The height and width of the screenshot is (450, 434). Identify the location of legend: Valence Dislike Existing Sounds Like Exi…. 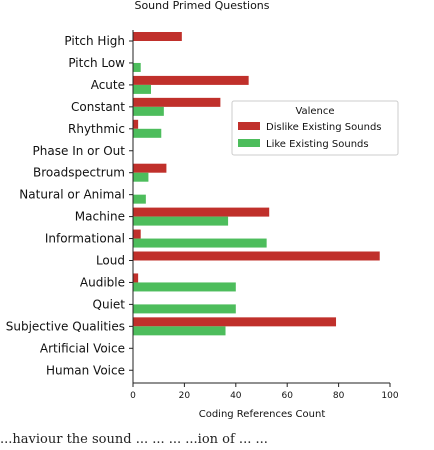
(315, 128).